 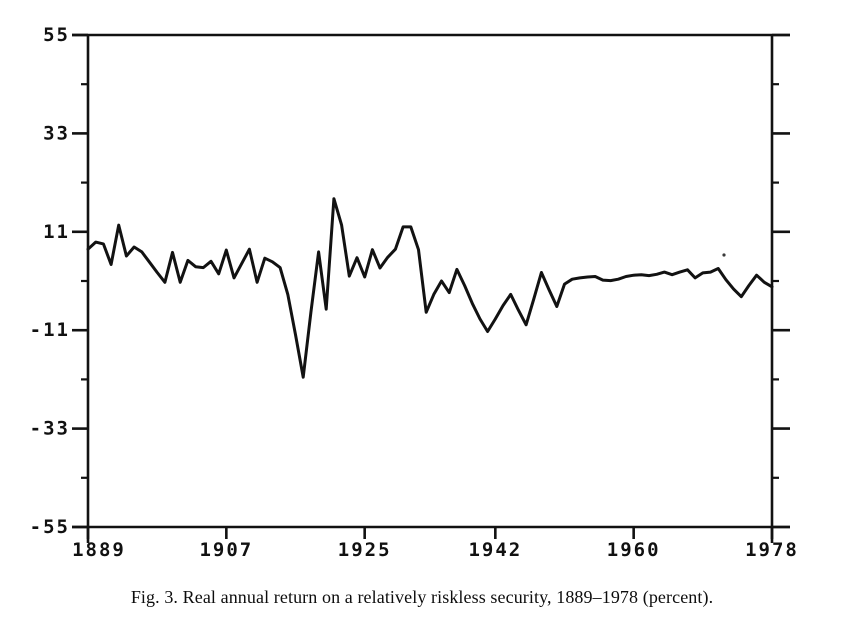 I want to click on x-axis-tick-label: 1907, so click(x=226, y=550).